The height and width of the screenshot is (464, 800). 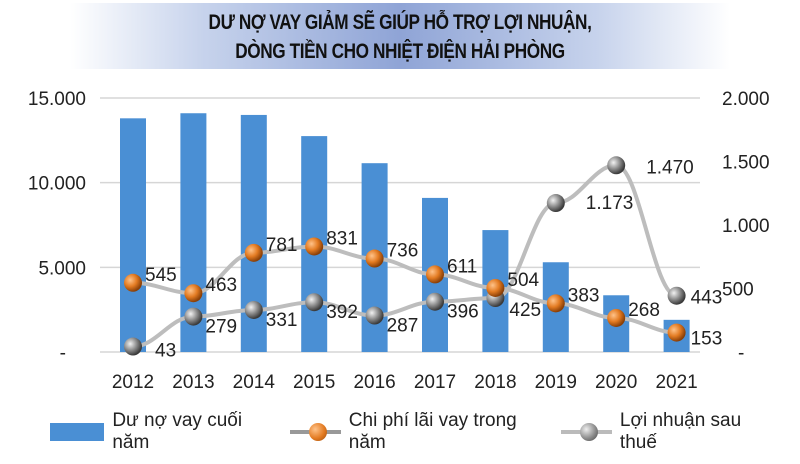 What do you see at coordinates (254, 382) in the screenshot?
I see `x-tick-label: 2014` at bounding box center [254, 382].